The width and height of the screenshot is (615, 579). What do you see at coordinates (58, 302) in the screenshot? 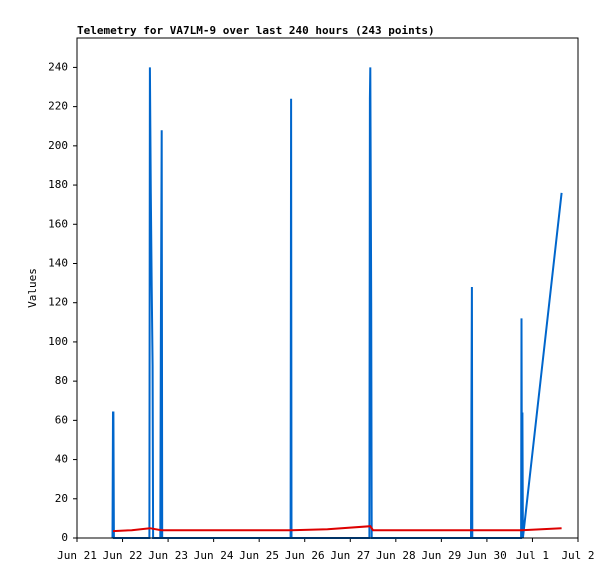
I see `y-tick-label: 120` at bounding box center [58, 302].